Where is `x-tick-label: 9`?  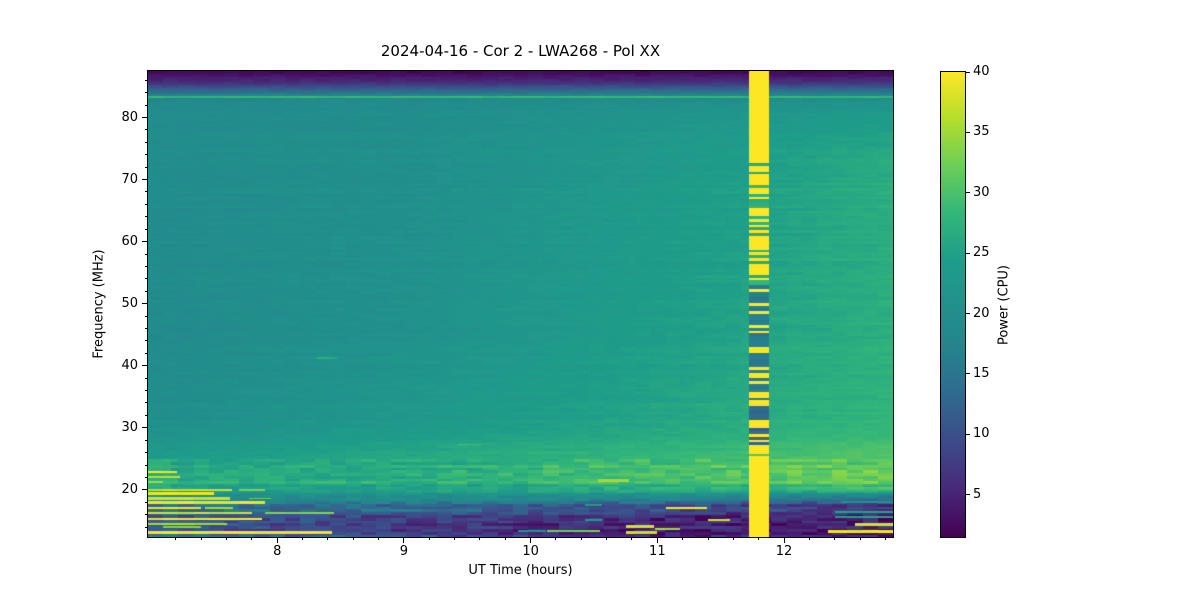
x-tick-label: 9 is located at coordinates (404, 551).